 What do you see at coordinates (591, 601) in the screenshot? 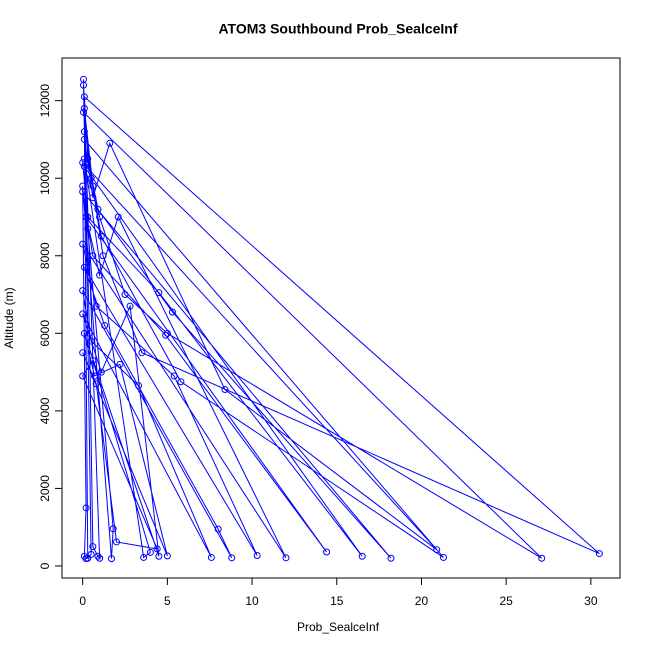
I see `x-tick-label: 30` at bounding box center [591, 601].